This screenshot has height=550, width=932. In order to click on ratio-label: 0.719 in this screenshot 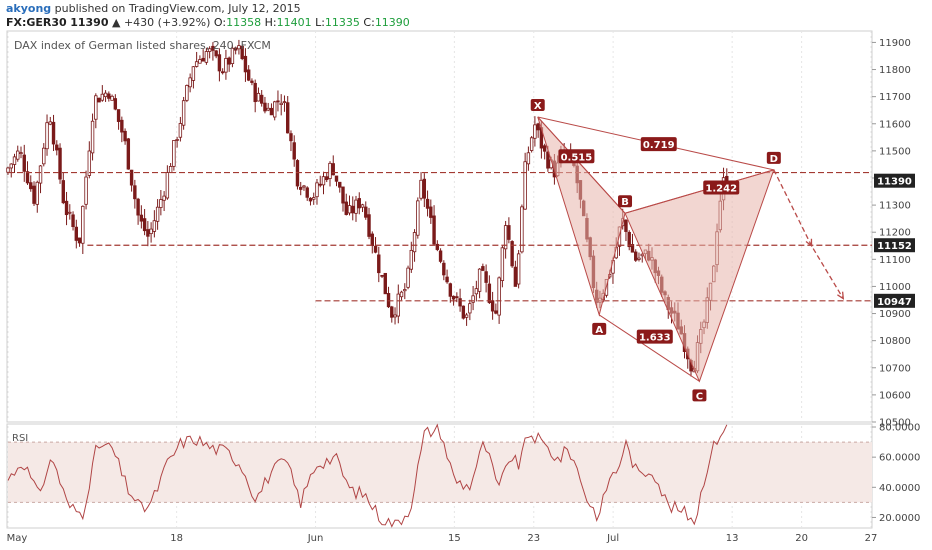, I will do `click(659, 145)`.